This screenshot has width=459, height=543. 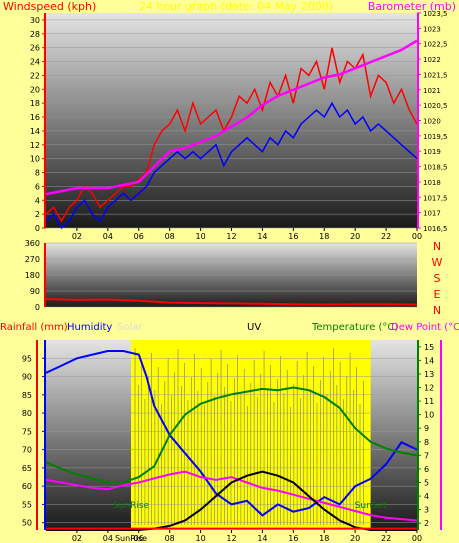 I want to click on direction-tick-label: 90, so click(x=35, y=291).